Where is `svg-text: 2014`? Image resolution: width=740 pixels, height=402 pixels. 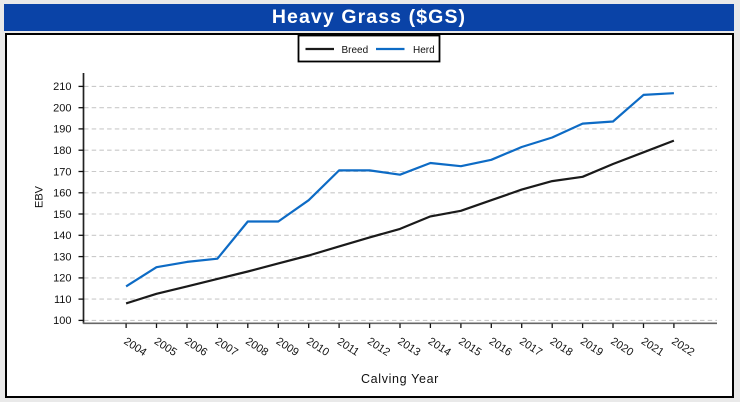 svg-text: 2014 is located at coordinates (439, 346).